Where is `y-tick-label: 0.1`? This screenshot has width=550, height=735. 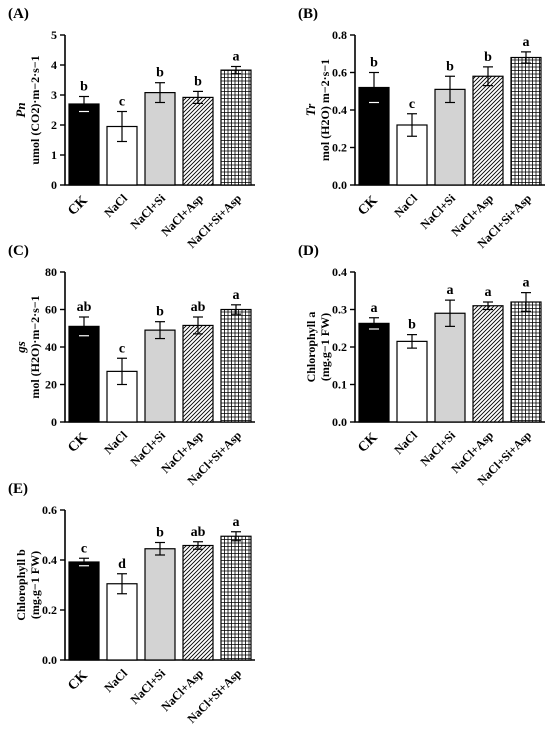 y-tick-label: 0.1 is located at coordinates (339, 385).